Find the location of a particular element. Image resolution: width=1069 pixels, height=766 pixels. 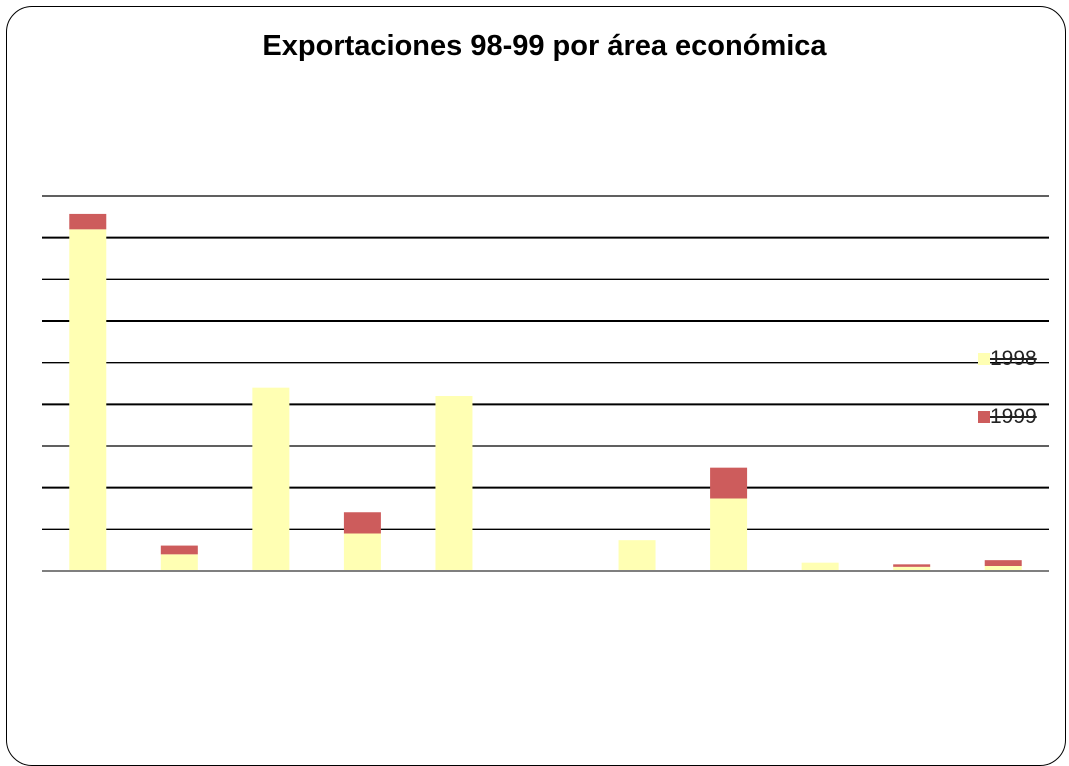

legend-label-1998: 1998 is located at coordinates (1013, 358).